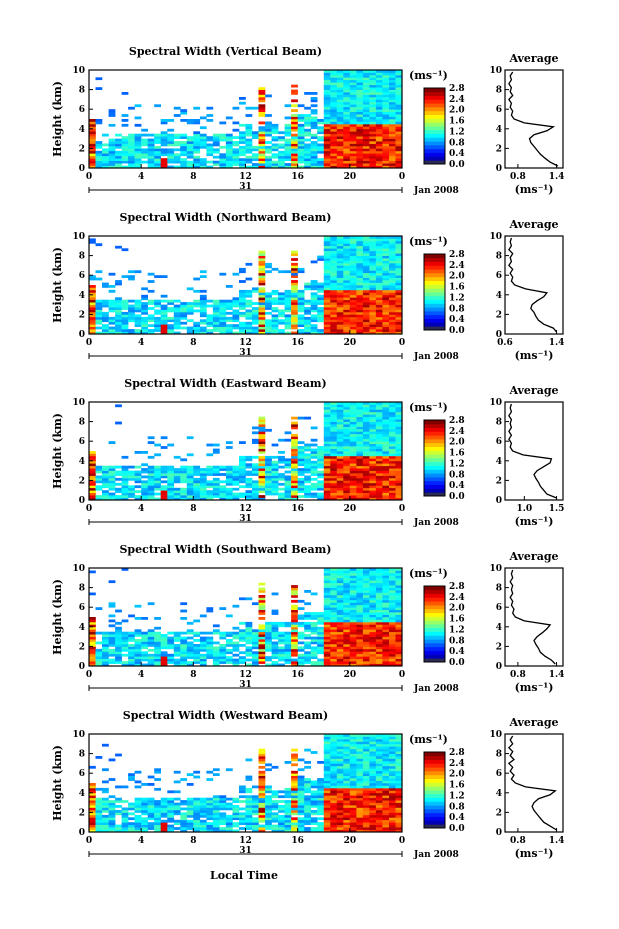  Describe the element at coordinates (457, 497) in the screenshot. I see `colorbar-tick-label: 0.0` at that location.